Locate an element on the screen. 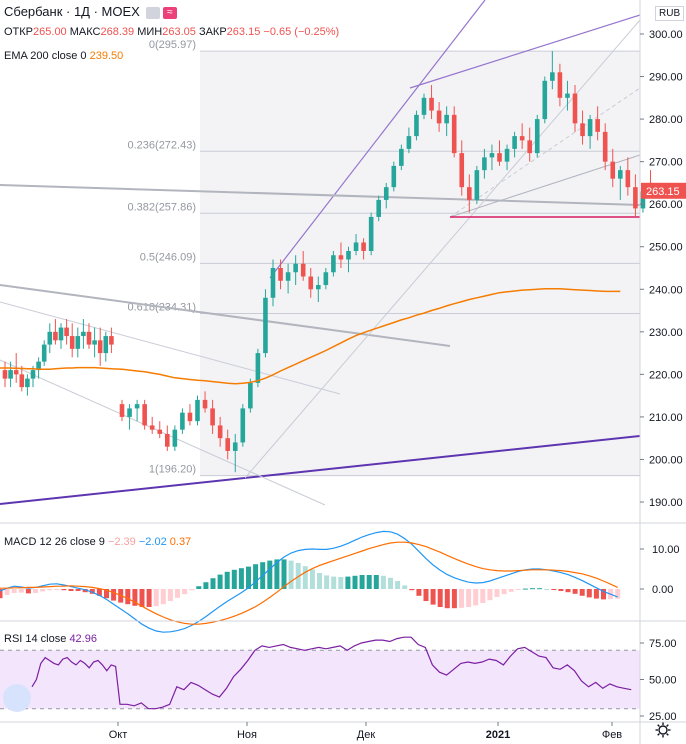 Image resolution: width=686 pixels, height=744 pixels. macd-pane is located at coordinates (310, 581).